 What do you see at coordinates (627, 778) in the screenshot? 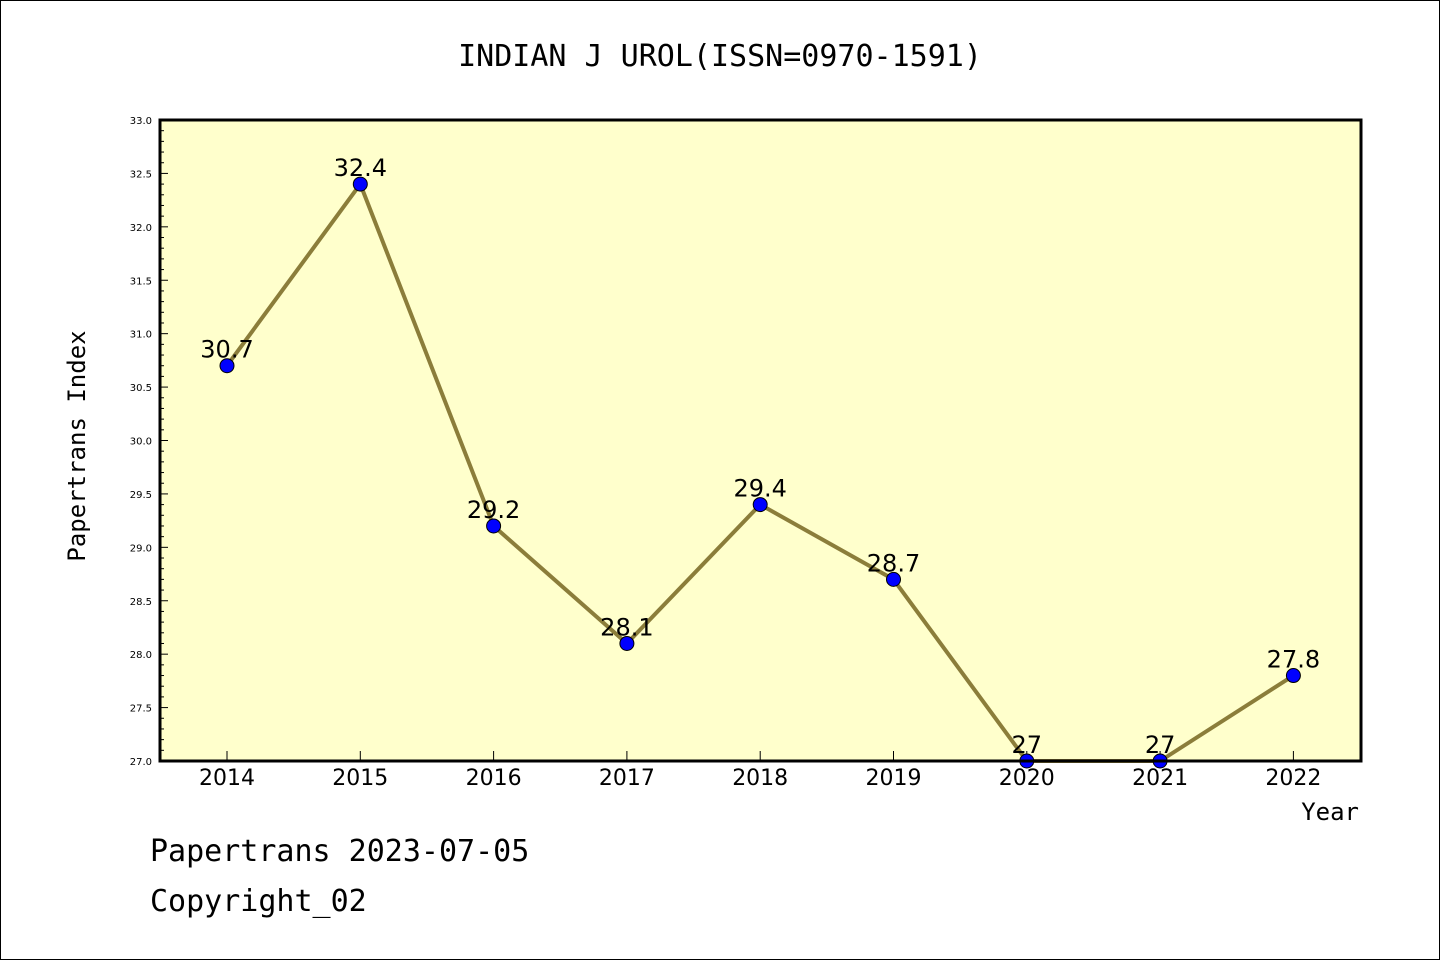
I see `x-tick-label: 2017` at bounding box center [627, 778].